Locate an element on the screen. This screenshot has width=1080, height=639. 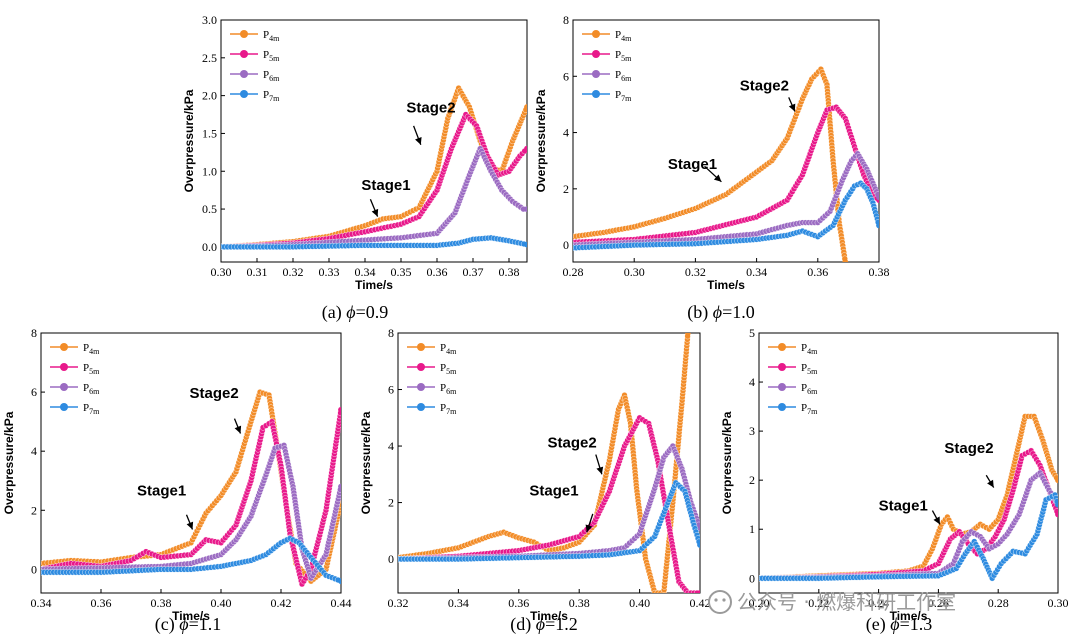
panel-c-xtick-label: 0.38 is located at coordinates (161, 603).